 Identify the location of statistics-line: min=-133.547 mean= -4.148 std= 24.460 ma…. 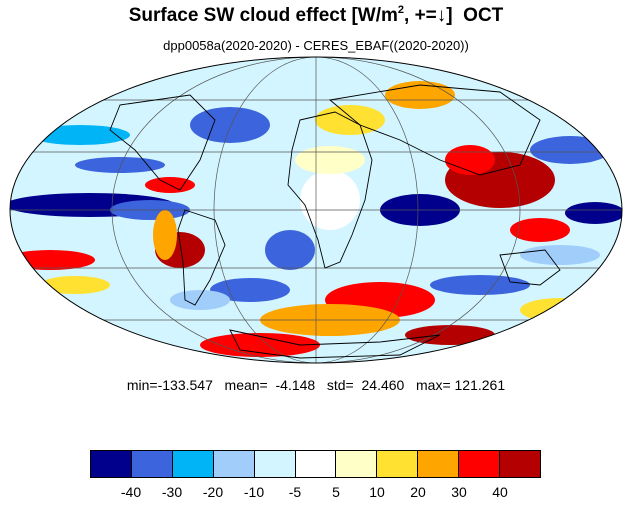
(316, 385).